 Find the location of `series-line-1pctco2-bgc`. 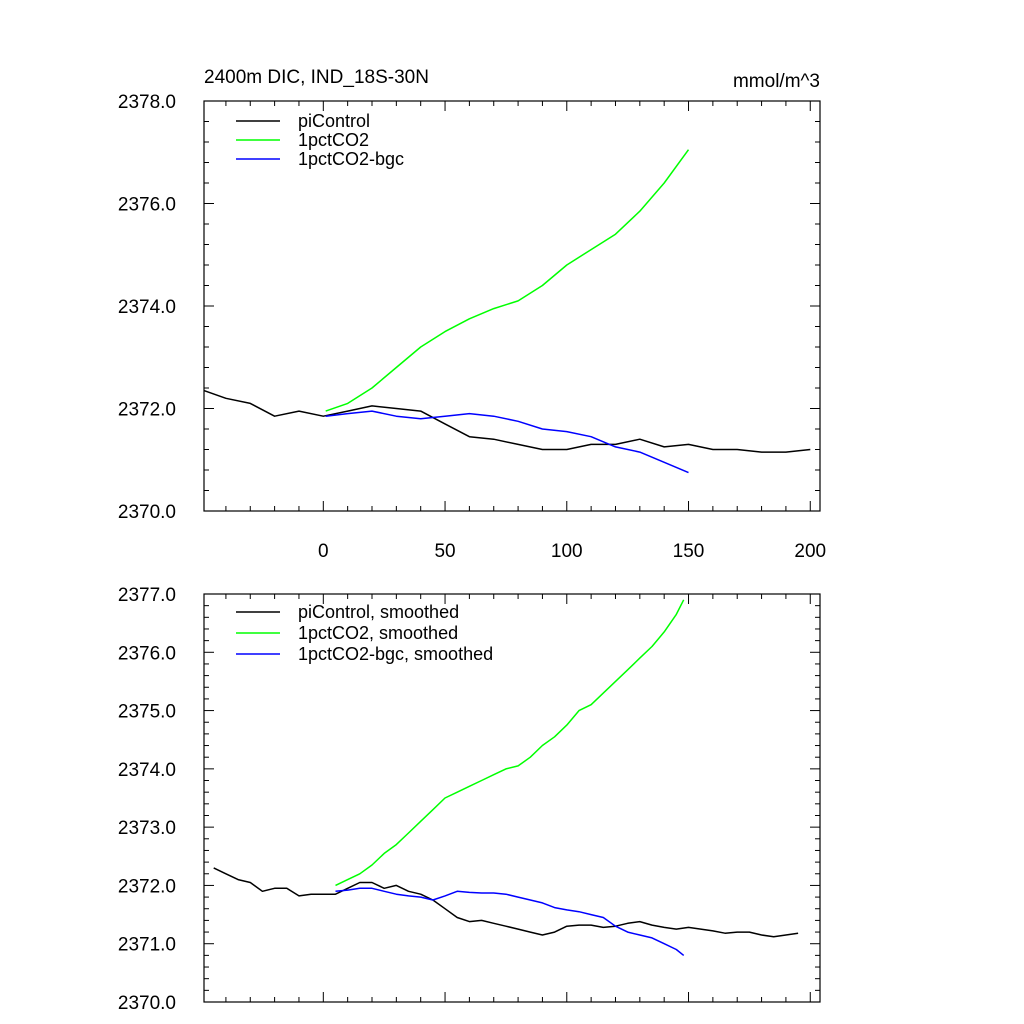

series-line-1pctco2-bgc is located at coordinates (507, 442).